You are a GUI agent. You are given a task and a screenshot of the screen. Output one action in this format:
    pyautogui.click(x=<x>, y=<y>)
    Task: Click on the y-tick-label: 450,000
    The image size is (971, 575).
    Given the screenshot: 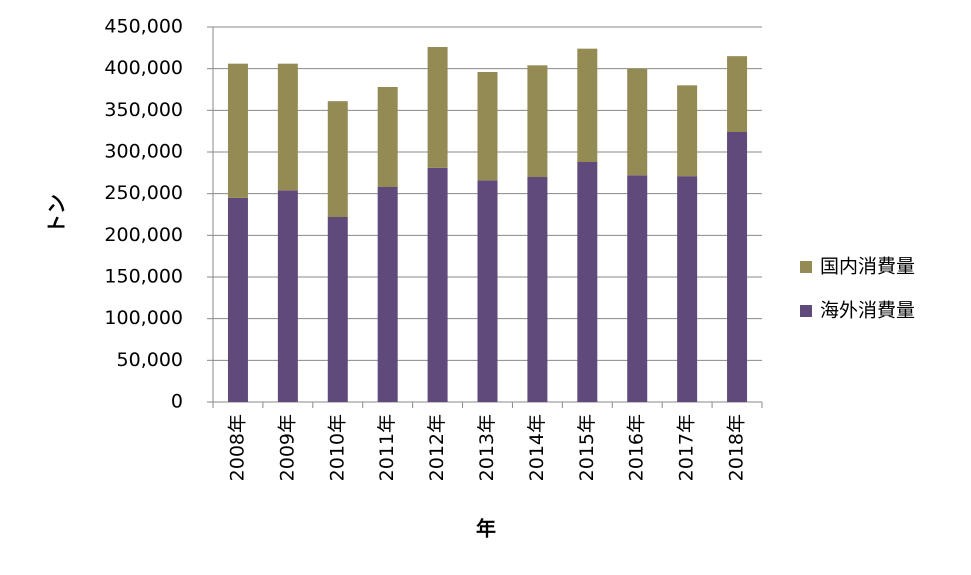 What is the action you would take?
    pyautogui.click(x=143, y=27)
    